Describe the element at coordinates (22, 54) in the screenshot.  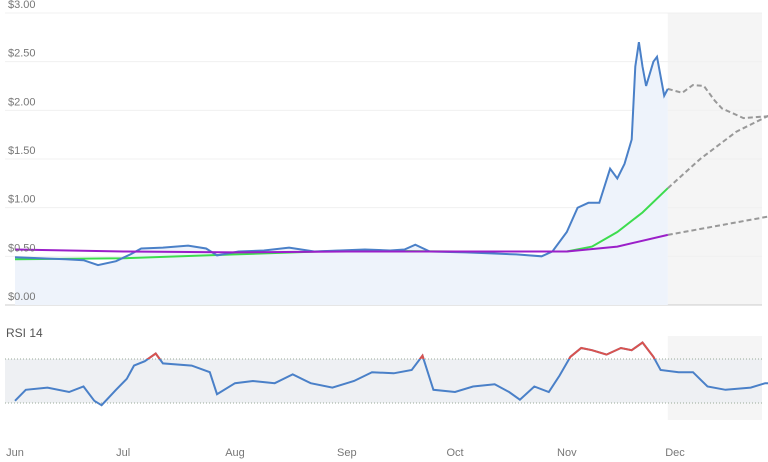
I see `y-tick-label: $2.50` at that location.